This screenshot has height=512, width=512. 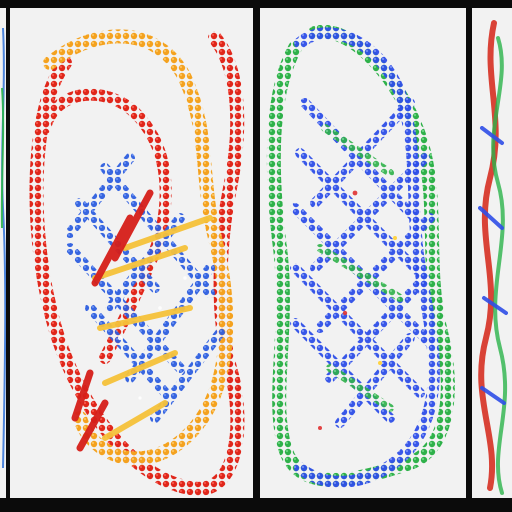 I want to click on panel-right-sliver, so click(x=492, y=253).